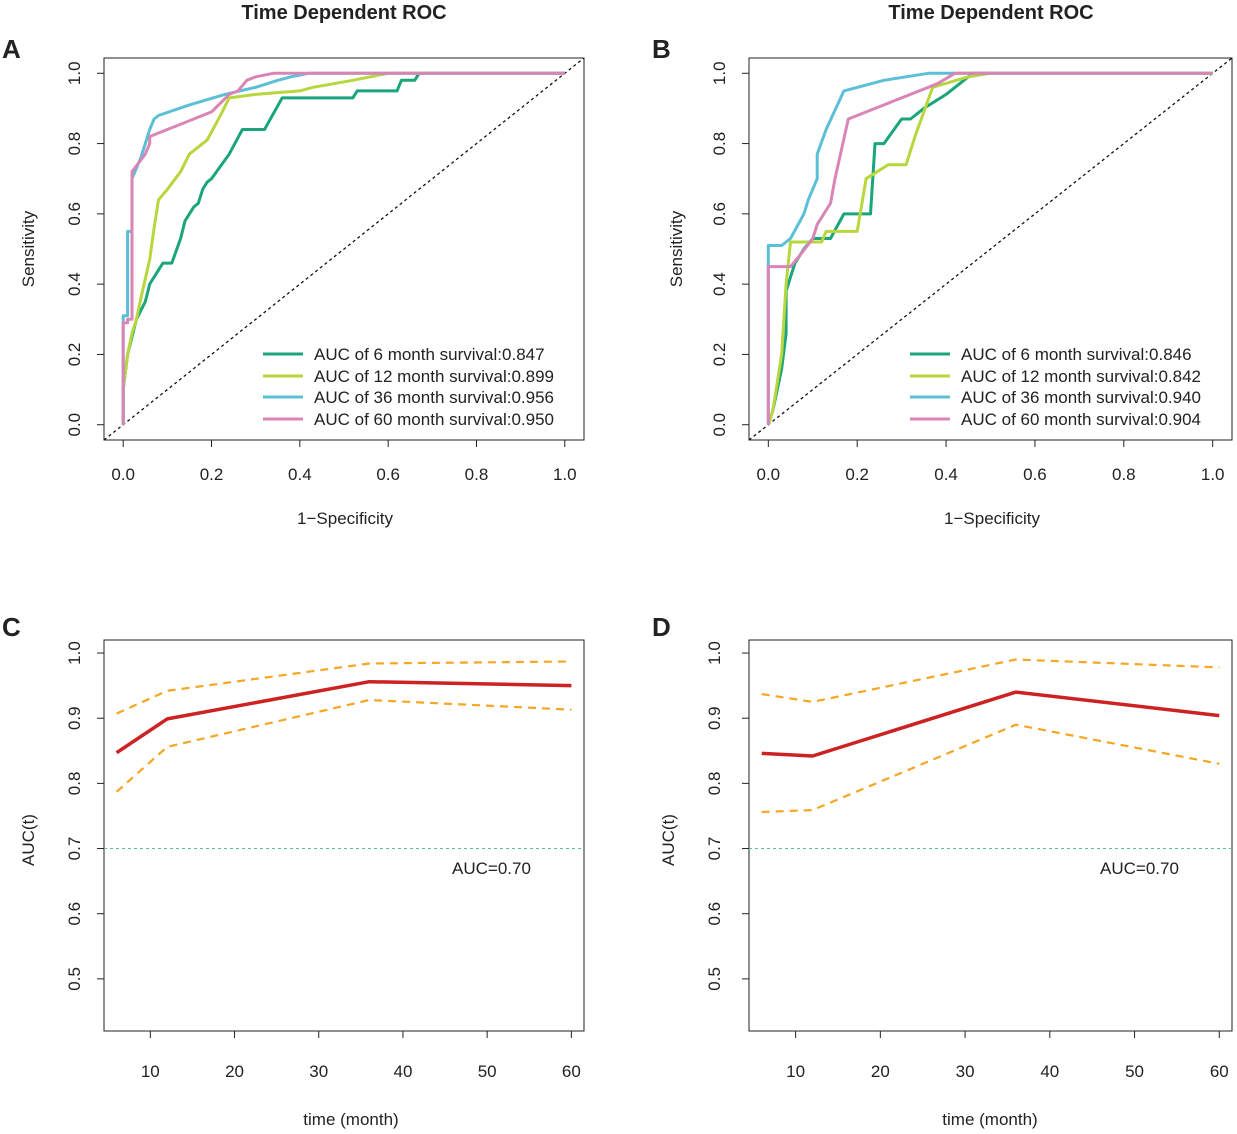 The height and width of the screenshot is (1134, 1237). Describe the element at coordinates (318, 1071) in the screenshot. I see `x-tick-label-c-2: 30` at that location.